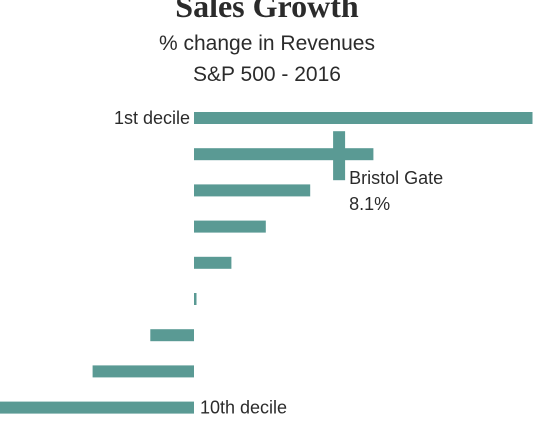 Image resolution: width=534 pixels, height=441 pixels. Describe the element at coordinates (267, 43) in the screenshot. I see `chart-subtitle-line-1: % change in Revenues` at that location.